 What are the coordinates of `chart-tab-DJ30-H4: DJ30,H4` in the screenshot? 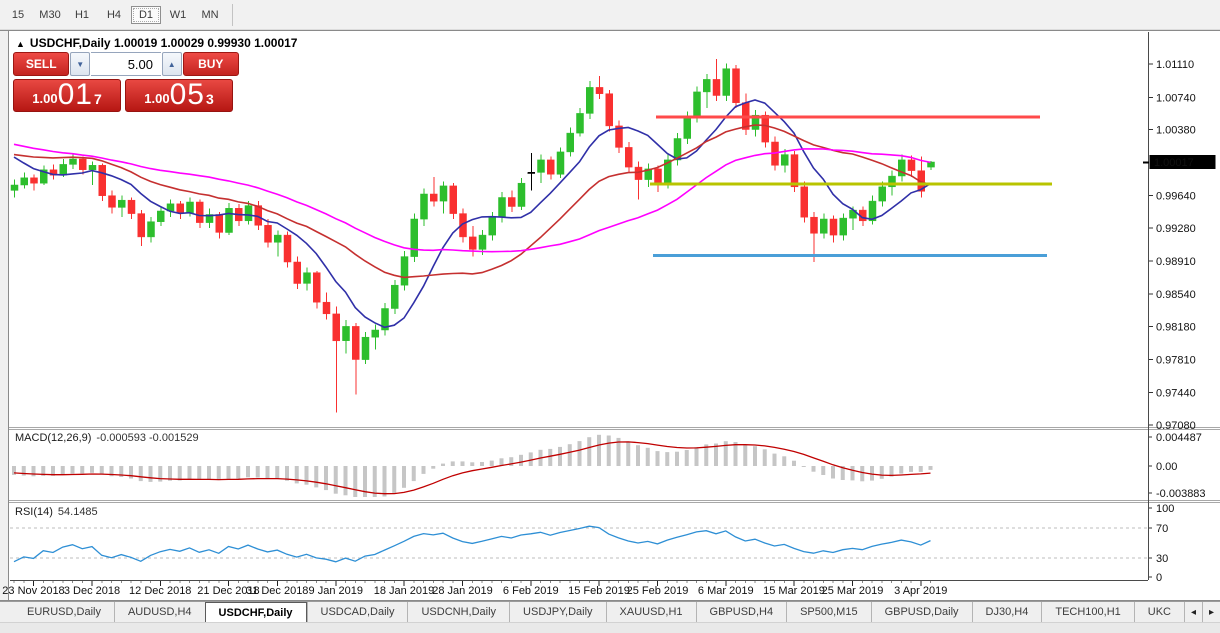 It's located at (1006, 612).